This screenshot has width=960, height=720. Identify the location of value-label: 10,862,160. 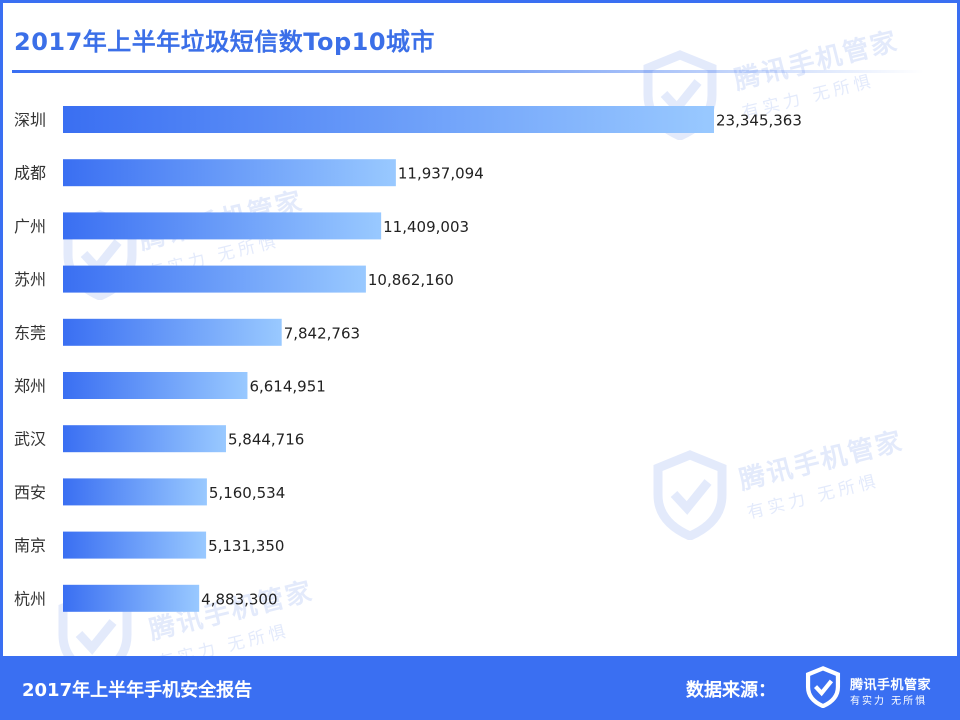
(411, 280).